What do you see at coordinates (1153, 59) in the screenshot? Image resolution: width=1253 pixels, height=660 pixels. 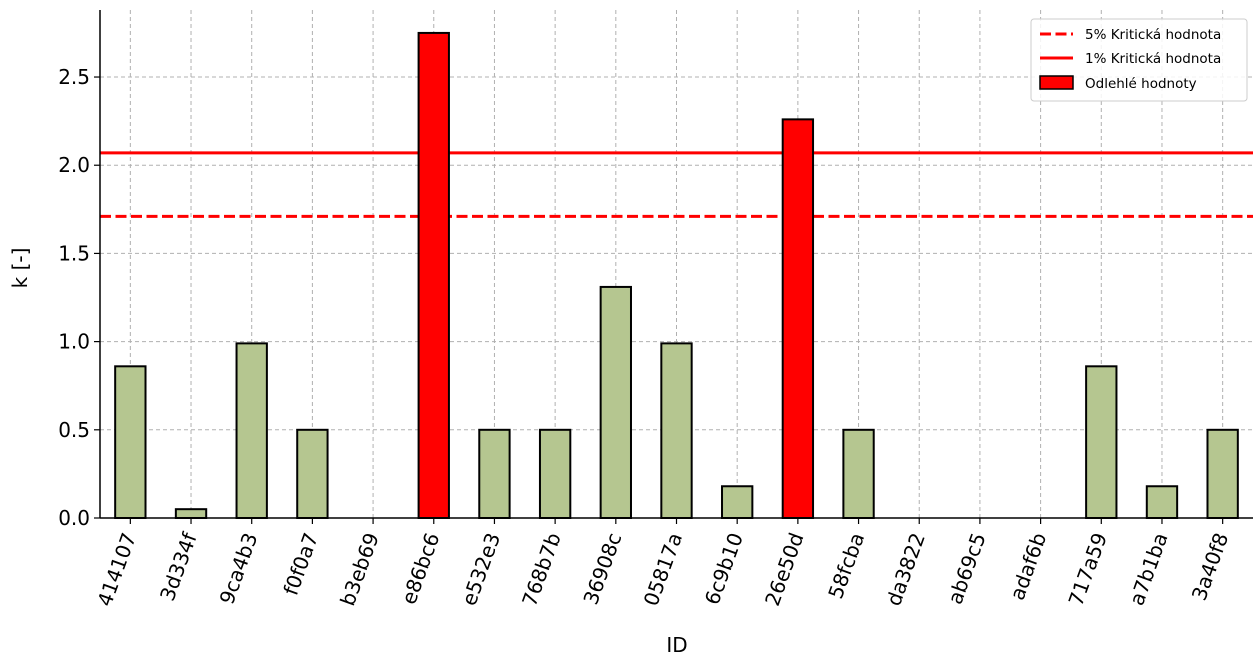 I see `legend-label-1pct: 1% Kritická hodnota` at bounding box center [1153, 59].